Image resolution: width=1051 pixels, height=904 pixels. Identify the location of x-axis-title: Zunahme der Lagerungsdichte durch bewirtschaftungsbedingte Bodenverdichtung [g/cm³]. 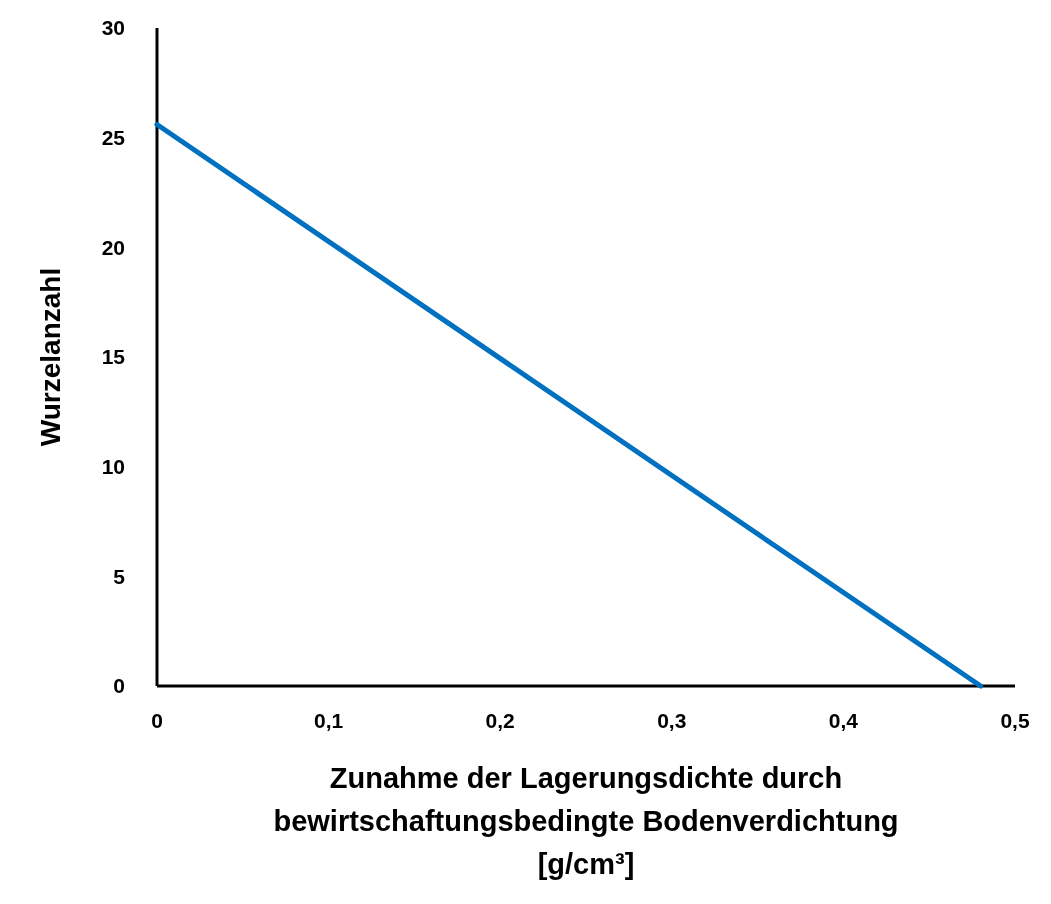
(586, 821).